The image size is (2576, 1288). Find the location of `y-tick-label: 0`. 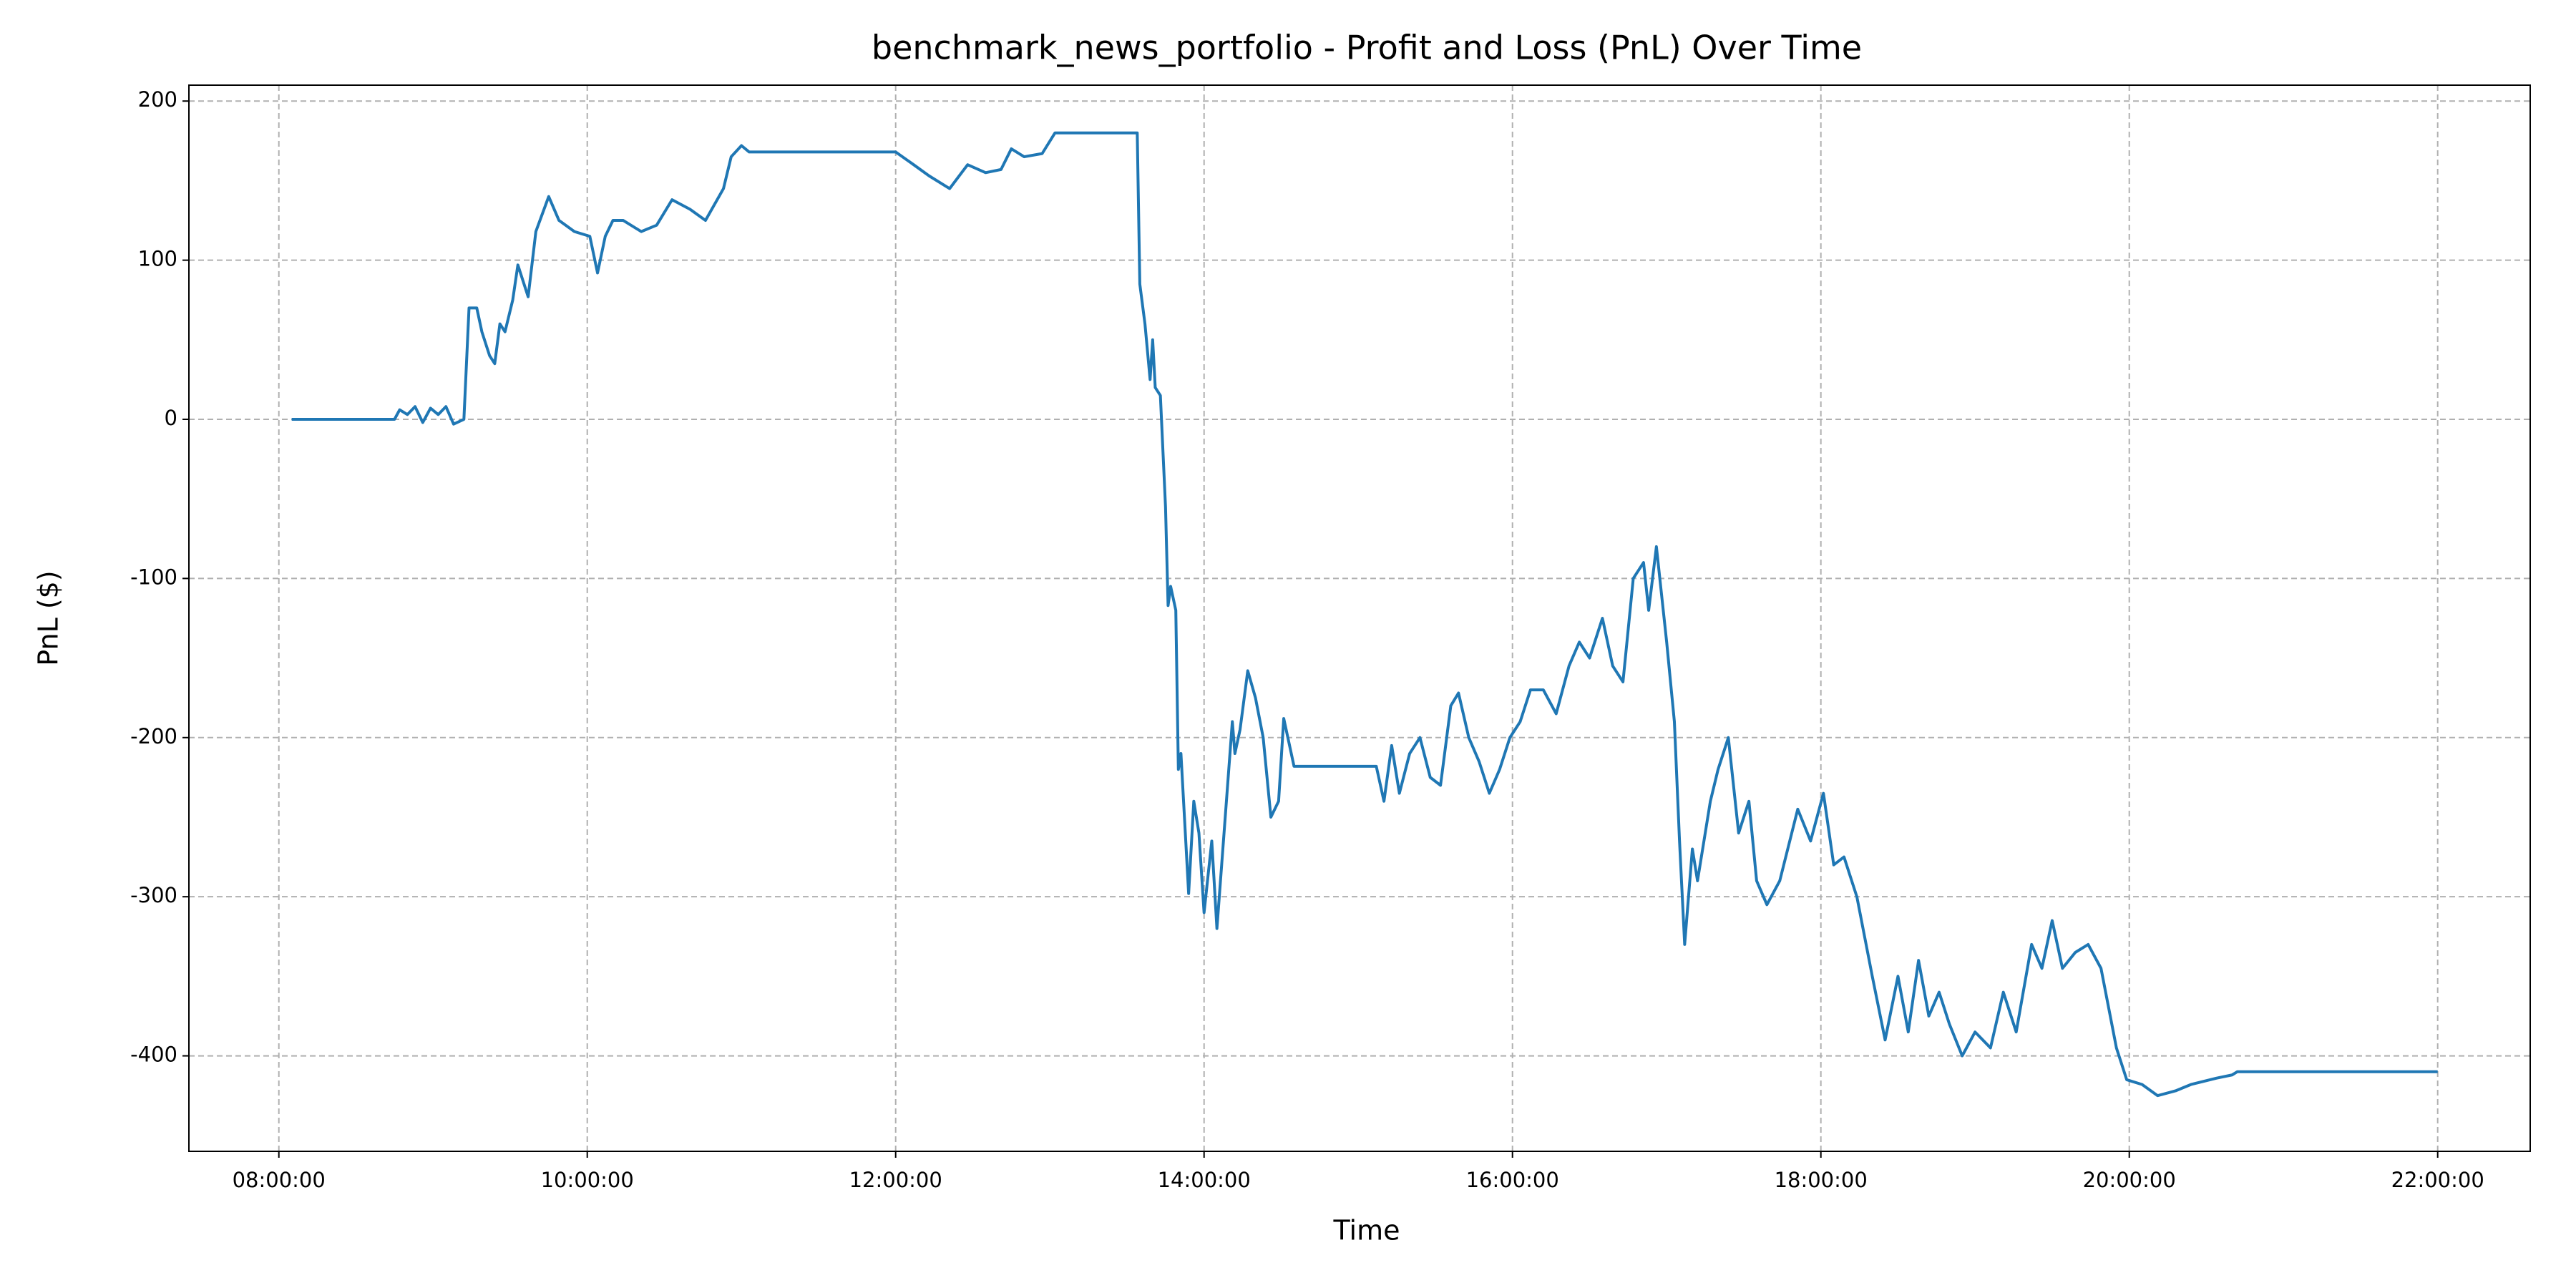

y-tick-label: 0 is located at coordinates (171, 418).